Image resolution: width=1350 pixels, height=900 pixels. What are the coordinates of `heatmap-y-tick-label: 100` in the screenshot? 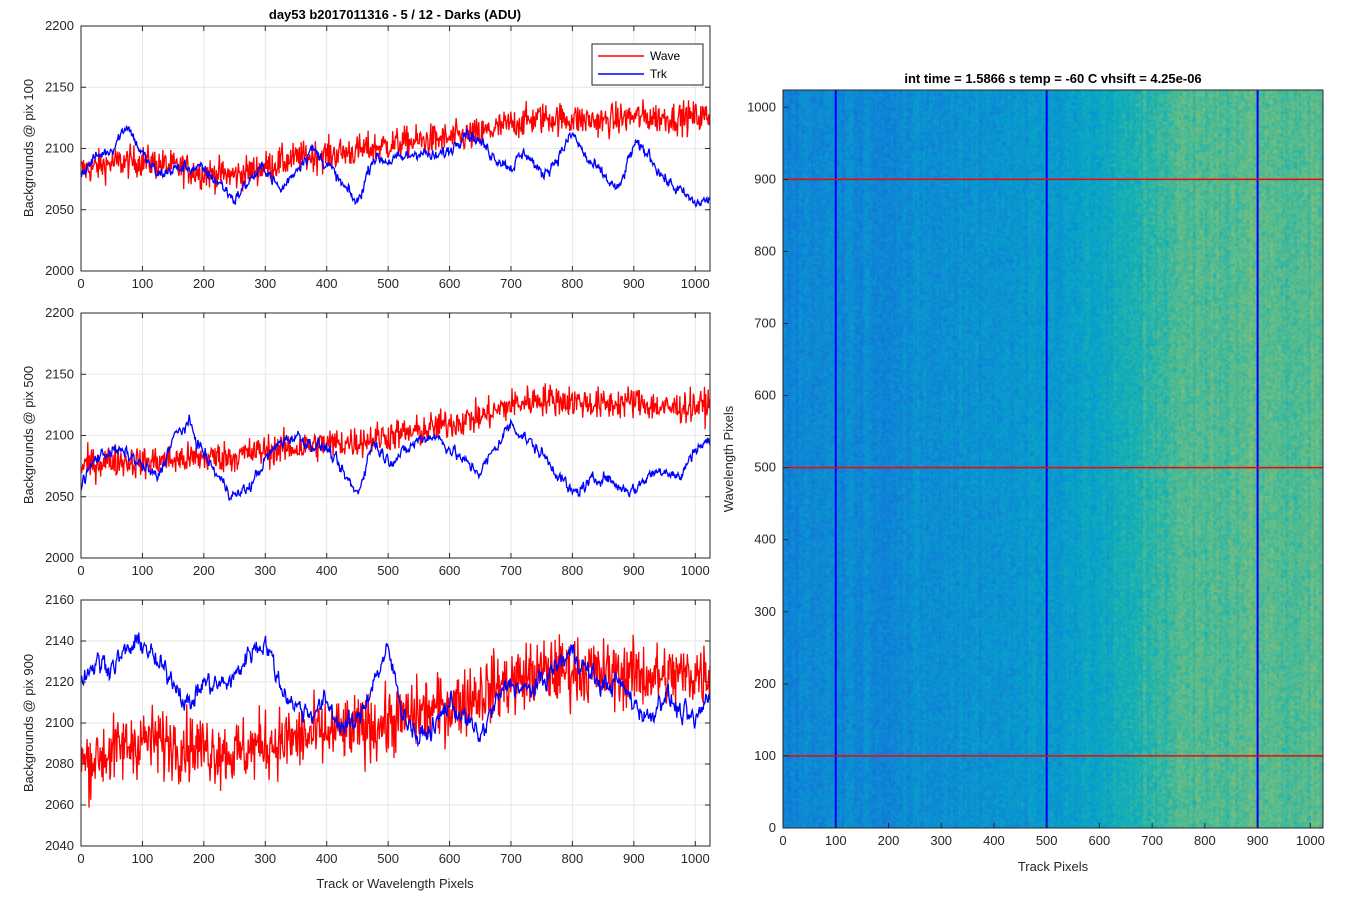 It's located at (765, 755).